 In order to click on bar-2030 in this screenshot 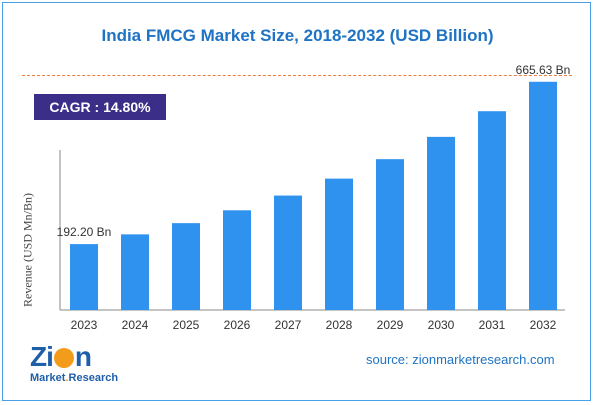, I will do `click(441, 223)`.